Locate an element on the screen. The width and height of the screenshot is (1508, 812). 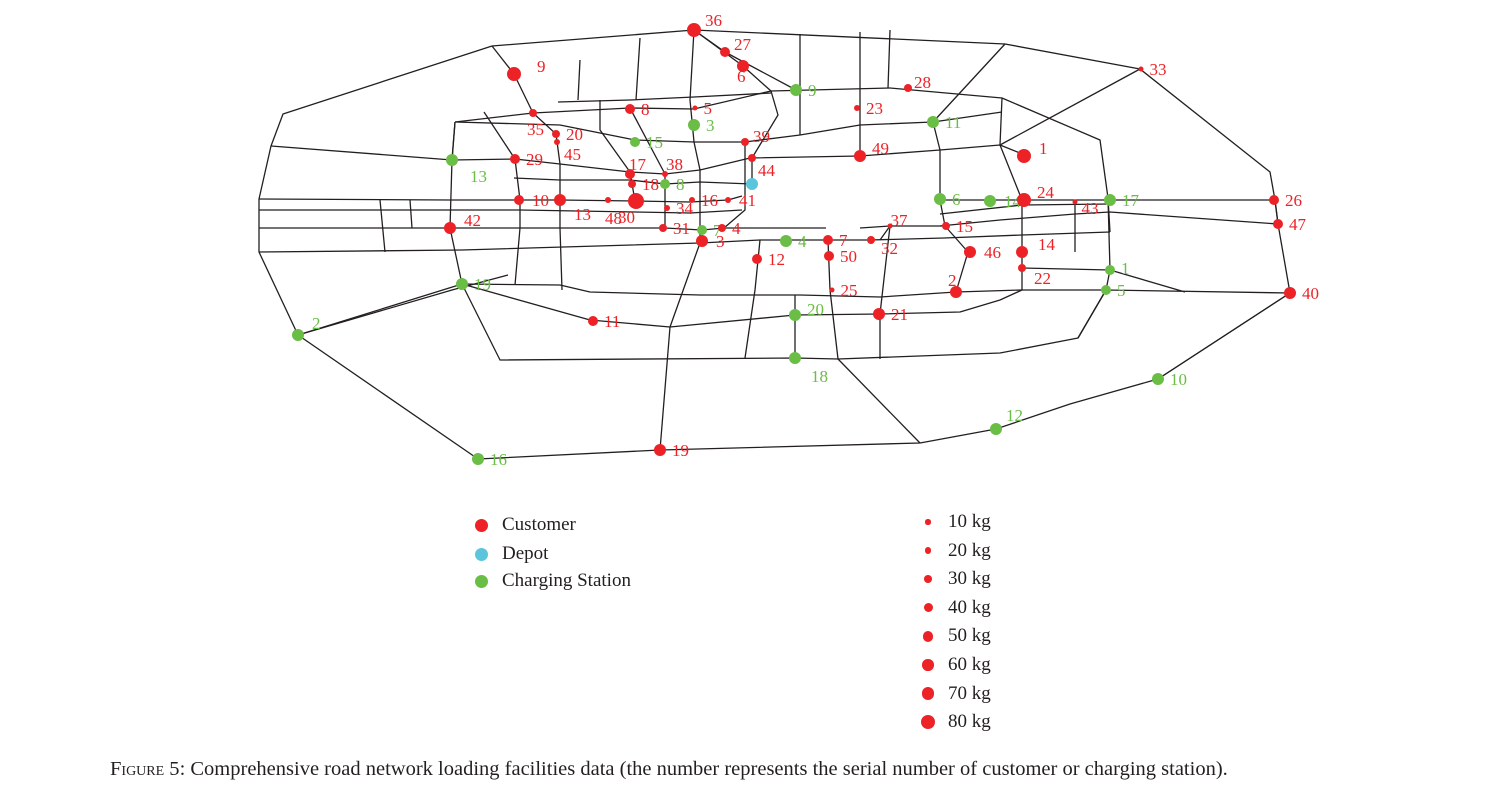
customer-label-20: 20 is located at coordinates (574, 134).